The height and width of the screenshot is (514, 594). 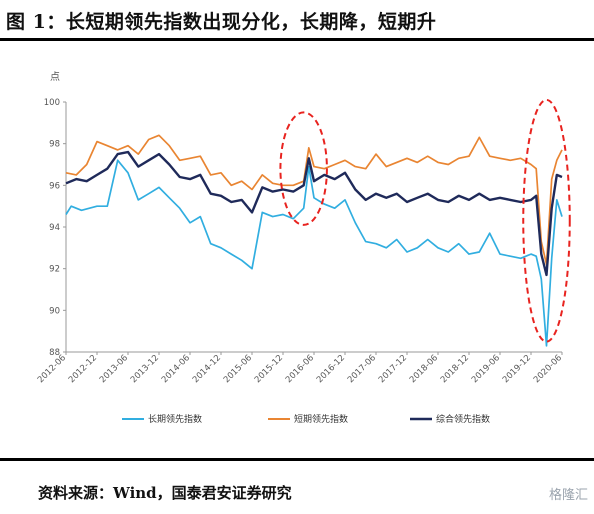 What do you see at coordinates (393, 369) in the screenshot?
I see `x-tick-label: 2017-12` at bounding box center [393, 369].